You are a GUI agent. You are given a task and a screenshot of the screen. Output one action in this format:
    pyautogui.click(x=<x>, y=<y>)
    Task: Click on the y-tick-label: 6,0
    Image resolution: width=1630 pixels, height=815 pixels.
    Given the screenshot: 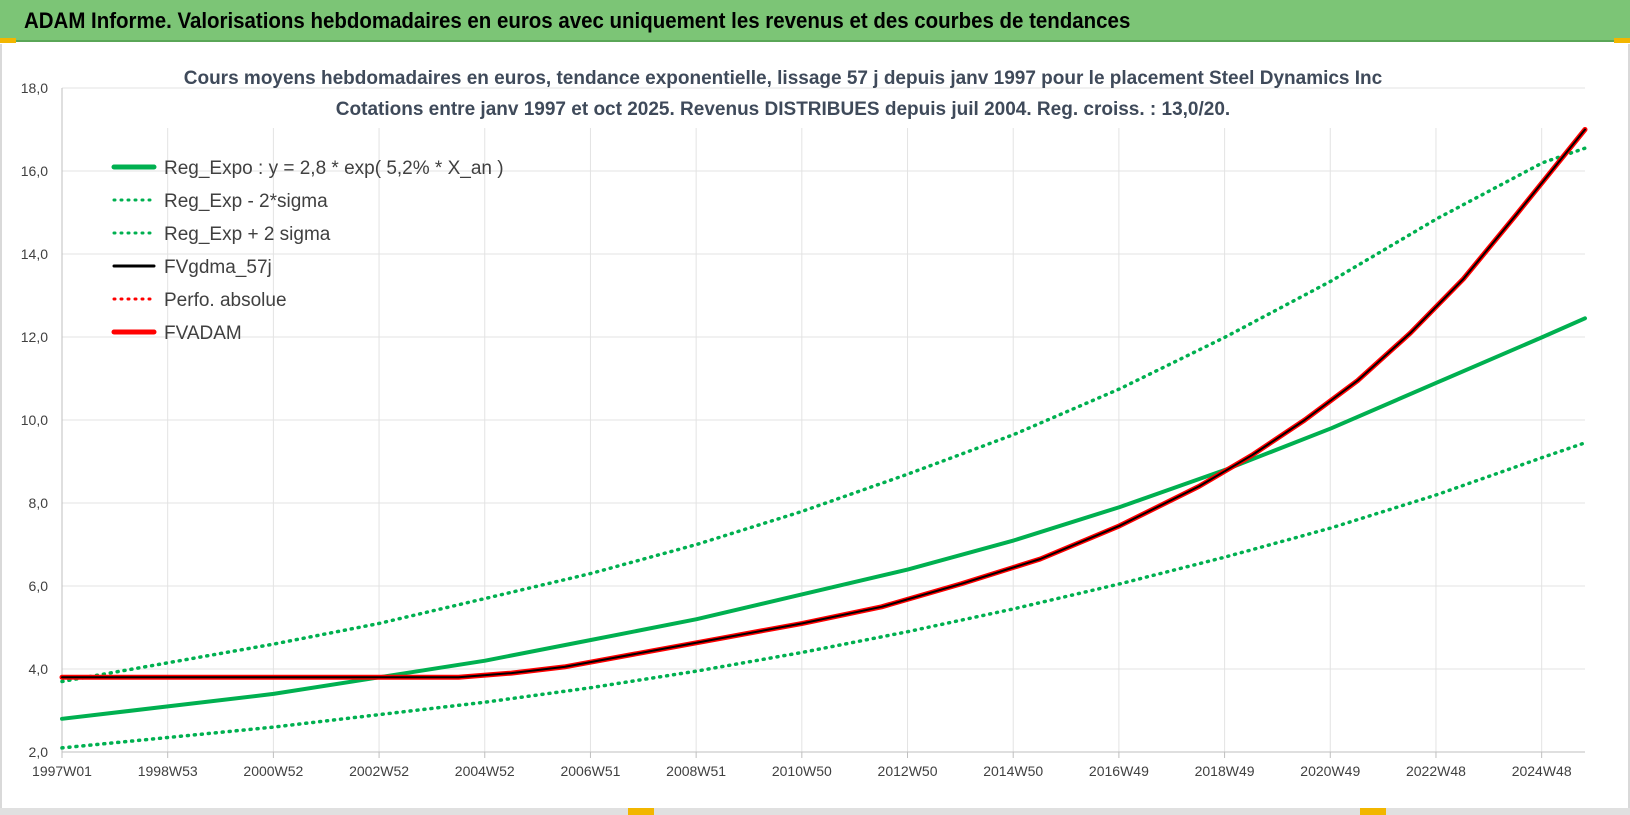 What is the action you would take?
    pyautogui.click(x=39, y=586)
    